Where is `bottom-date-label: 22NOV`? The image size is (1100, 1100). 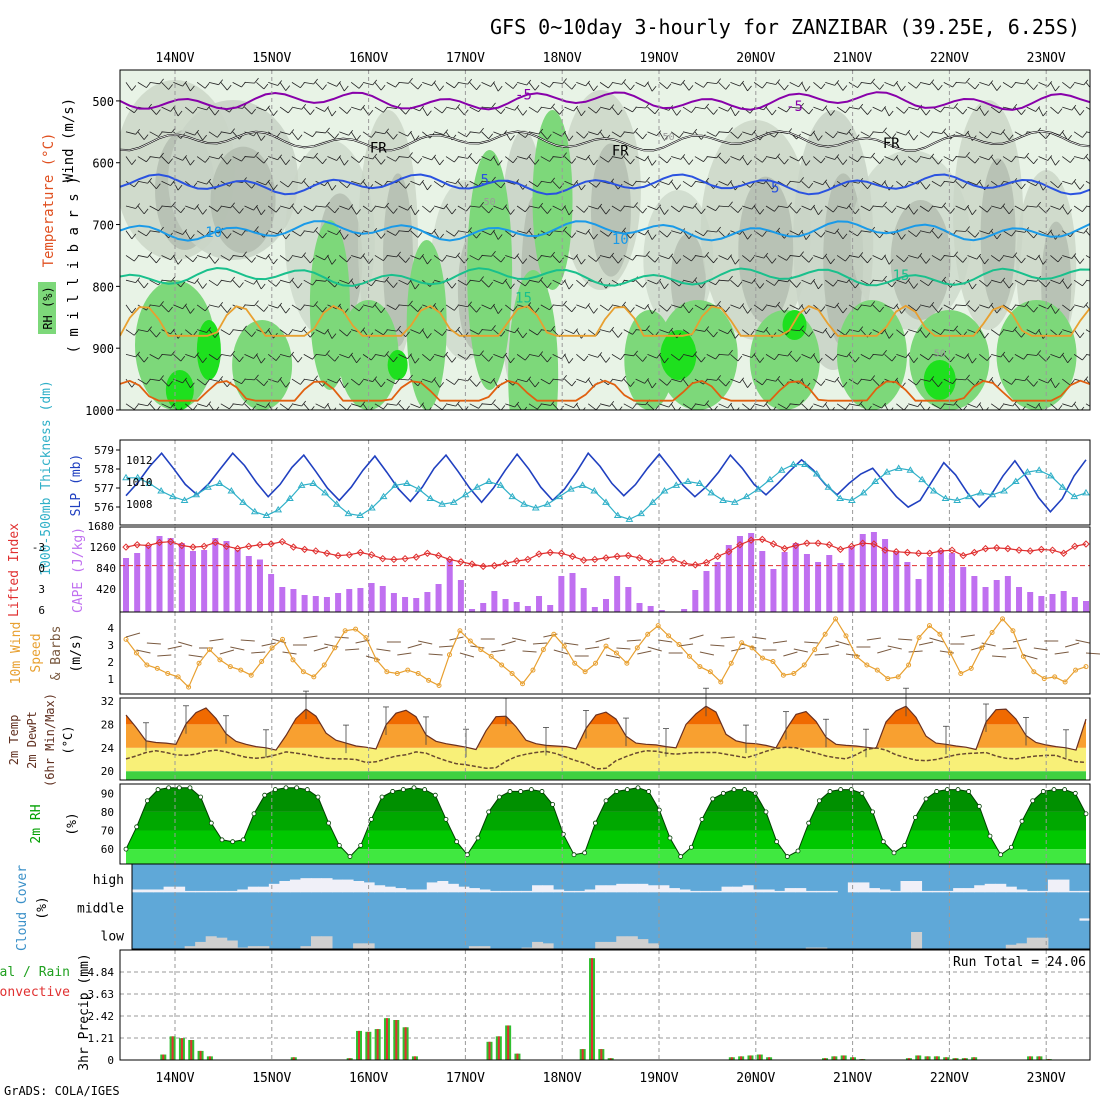 bottom-date-label: 22NOV is located at coordinates (949, 1078).